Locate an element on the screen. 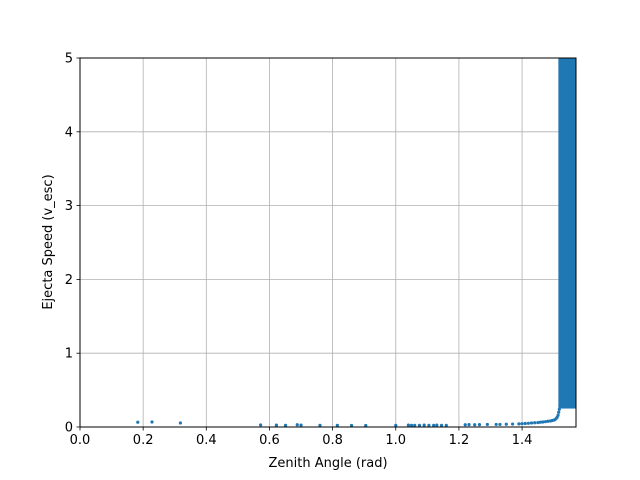  x-tick-label: 0.0 is located at coordinates (80, 440).